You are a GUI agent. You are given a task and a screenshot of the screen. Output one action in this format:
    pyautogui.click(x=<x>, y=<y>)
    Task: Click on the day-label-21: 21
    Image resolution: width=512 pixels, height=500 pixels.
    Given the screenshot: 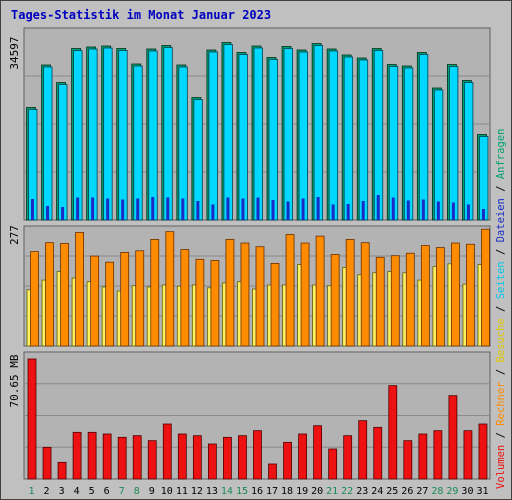 What is the action you would take?
    pyautogui.click(x=332, y=491)
    